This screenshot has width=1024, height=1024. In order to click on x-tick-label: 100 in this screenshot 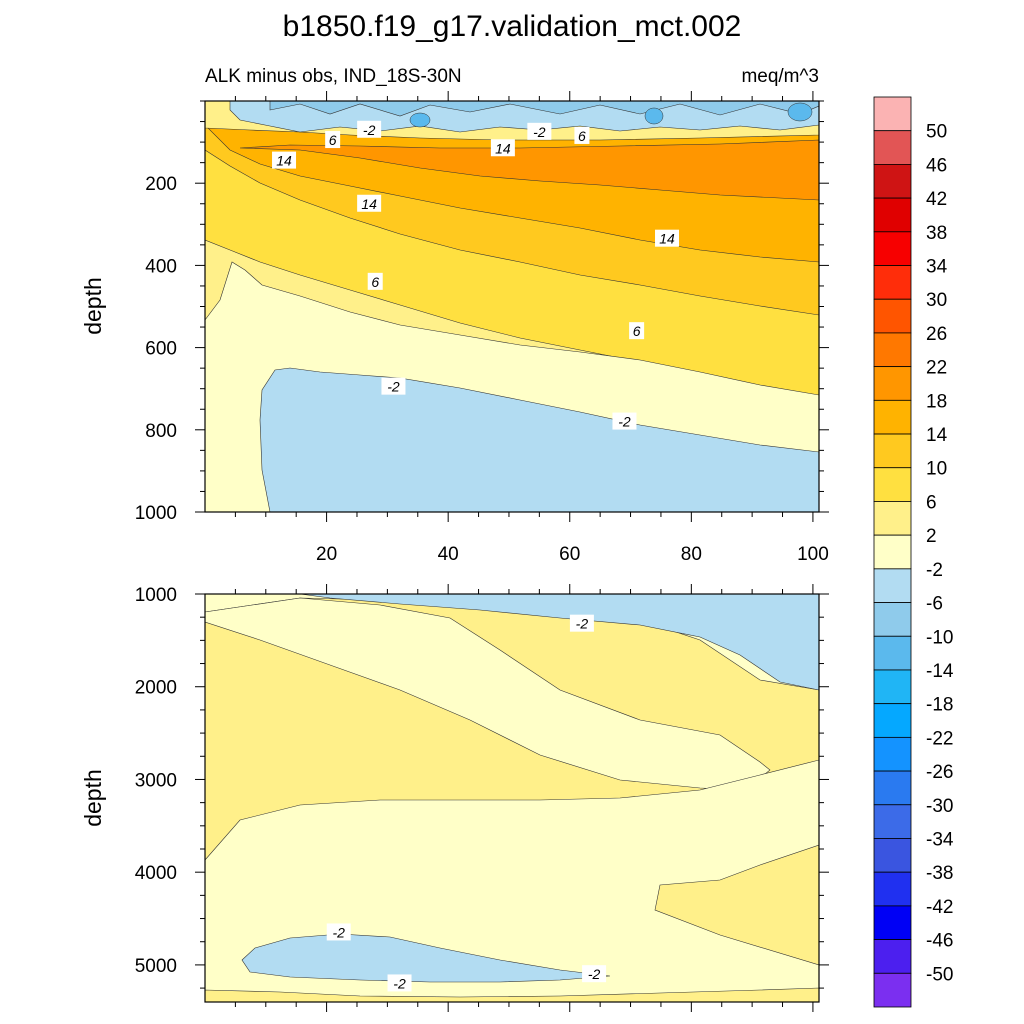, I will do `click(813, 554)`.